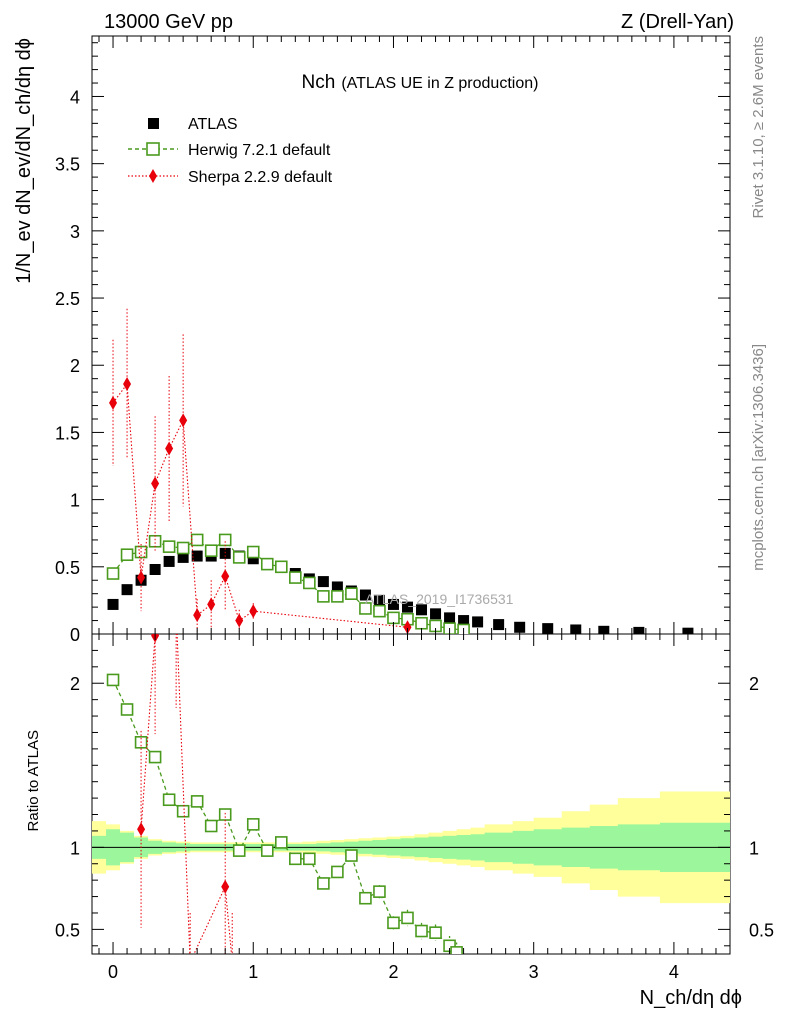  Describe the element at coordinates (75, 501) in the screenshot. I see `y-tick-label-main: 1` at that location.